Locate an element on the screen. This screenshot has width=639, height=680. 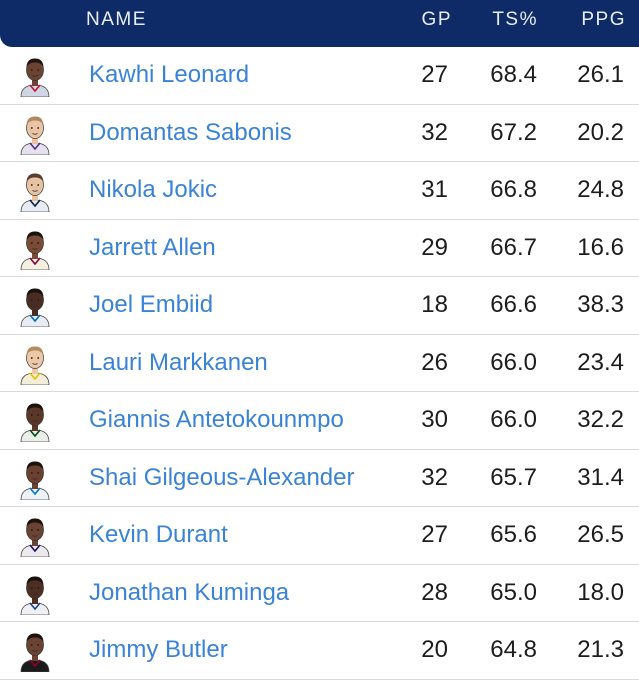
player-name: Lauri Markkanen is located at coordinates (178, 362).